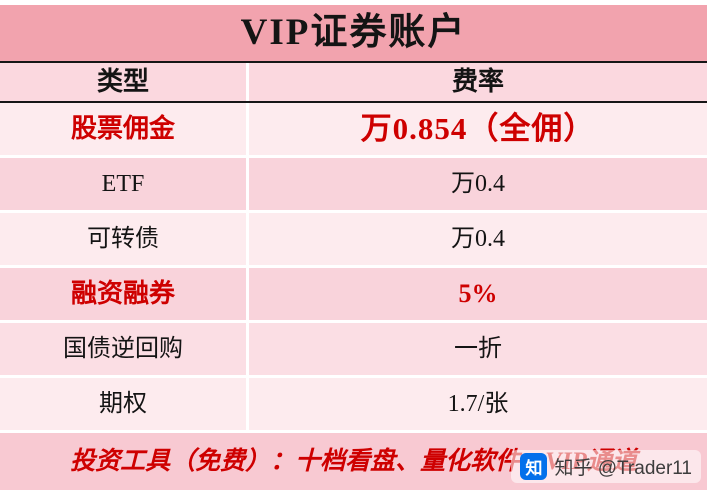 The image size is (707, 497). Describe the element at coordinates (478, 349) in the screenshot. I see `rate-cell: 一折` at that location.